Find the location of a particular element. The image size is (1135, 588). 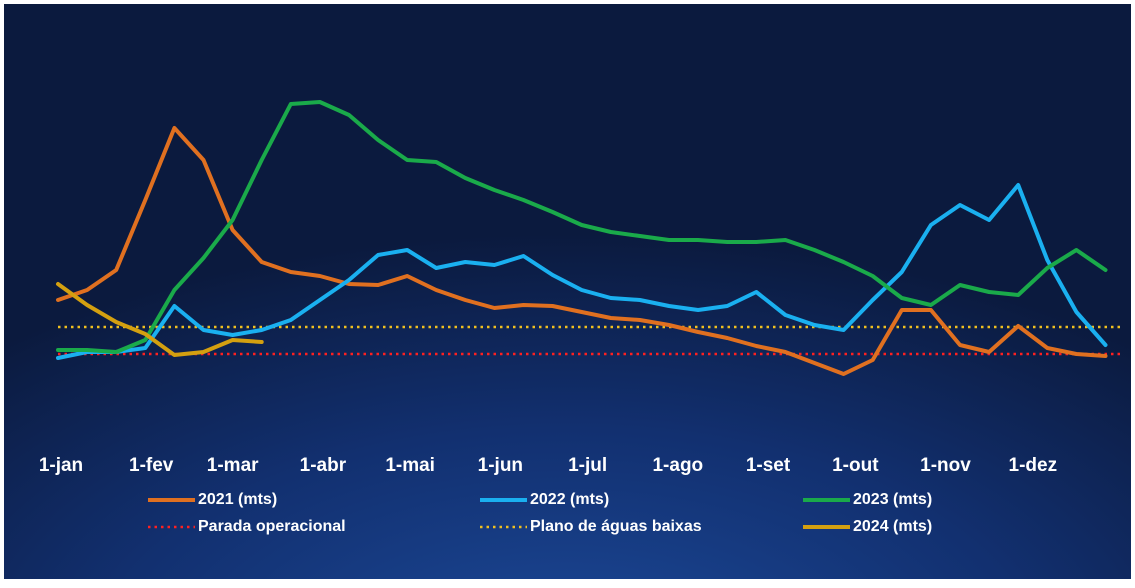

x-tick-label: 1-jun is located at coordinates (500, 465).